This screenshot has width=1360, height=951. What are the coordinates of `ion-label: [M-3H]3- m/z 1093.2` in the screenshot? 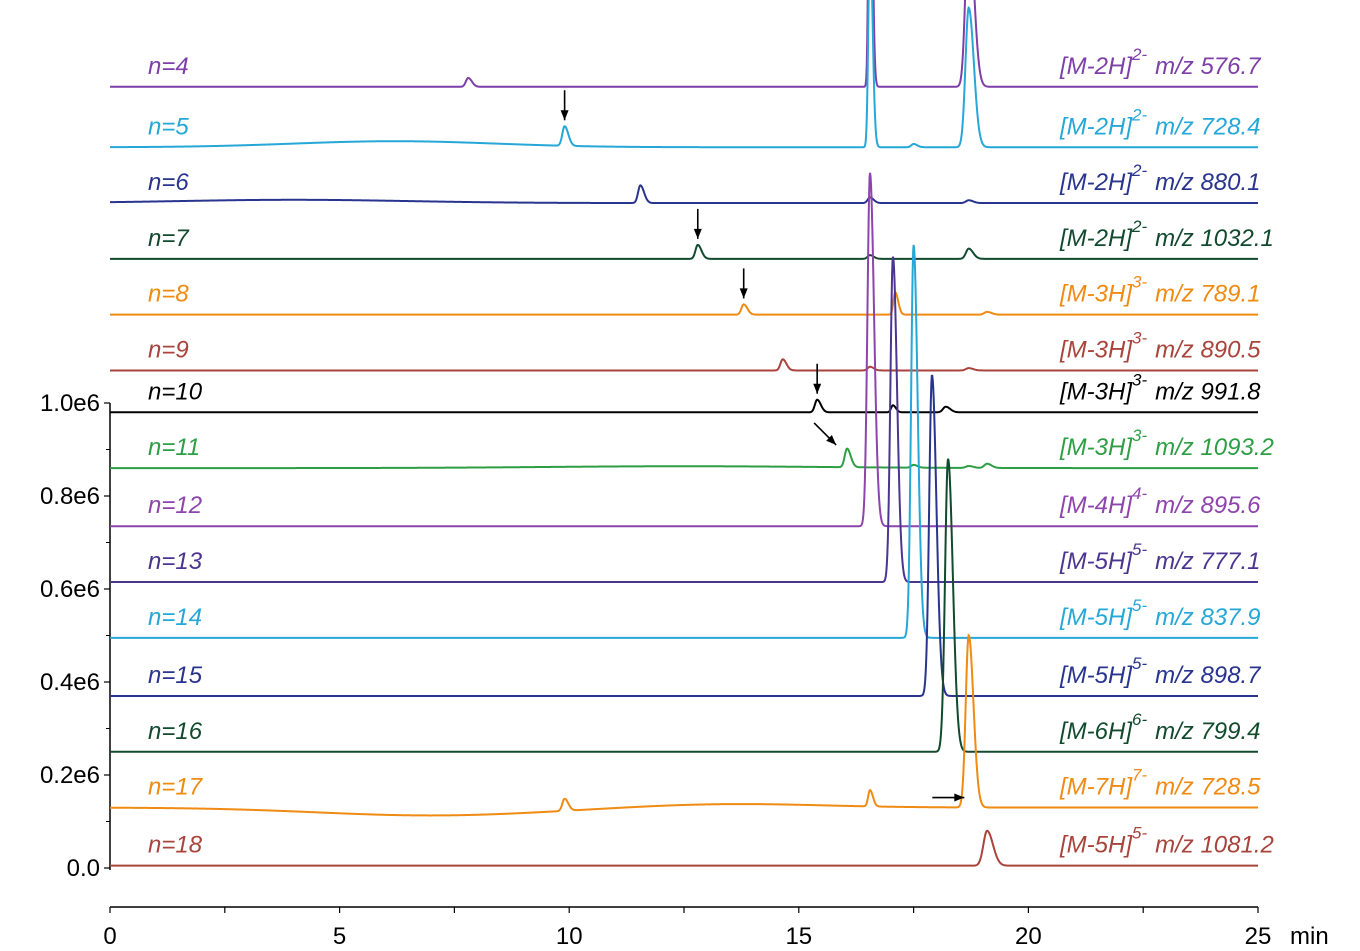 It's located at (1166, 443).